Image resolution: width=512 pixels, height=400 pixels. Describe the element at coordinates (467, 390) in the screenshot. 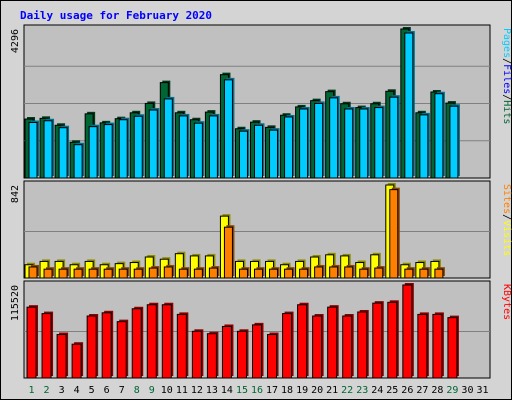

I see `day-label: 30` at that location.